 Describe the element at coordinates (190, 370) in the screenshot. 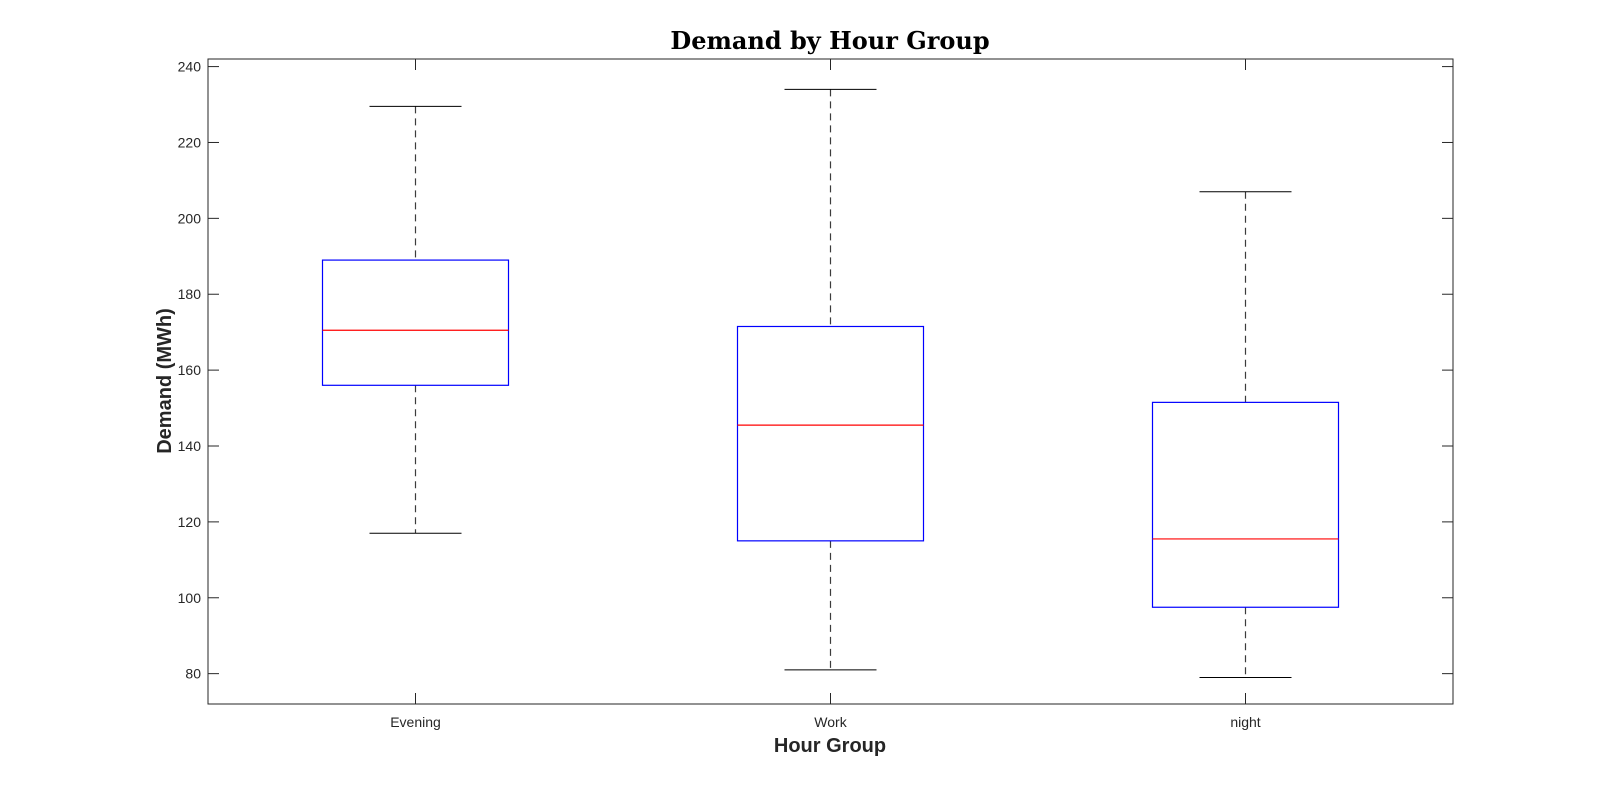

I see `y-tick-label: 160` at that location.